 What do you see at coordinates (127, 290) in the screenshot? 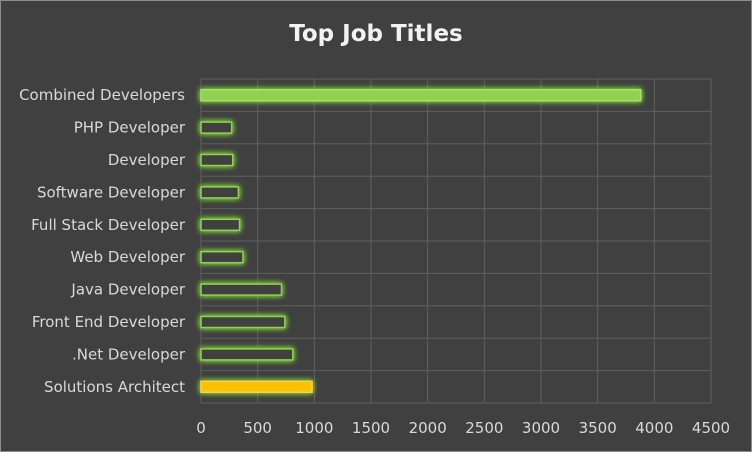
I see `category-label: Java Developer` at bounding box center [127, 290].